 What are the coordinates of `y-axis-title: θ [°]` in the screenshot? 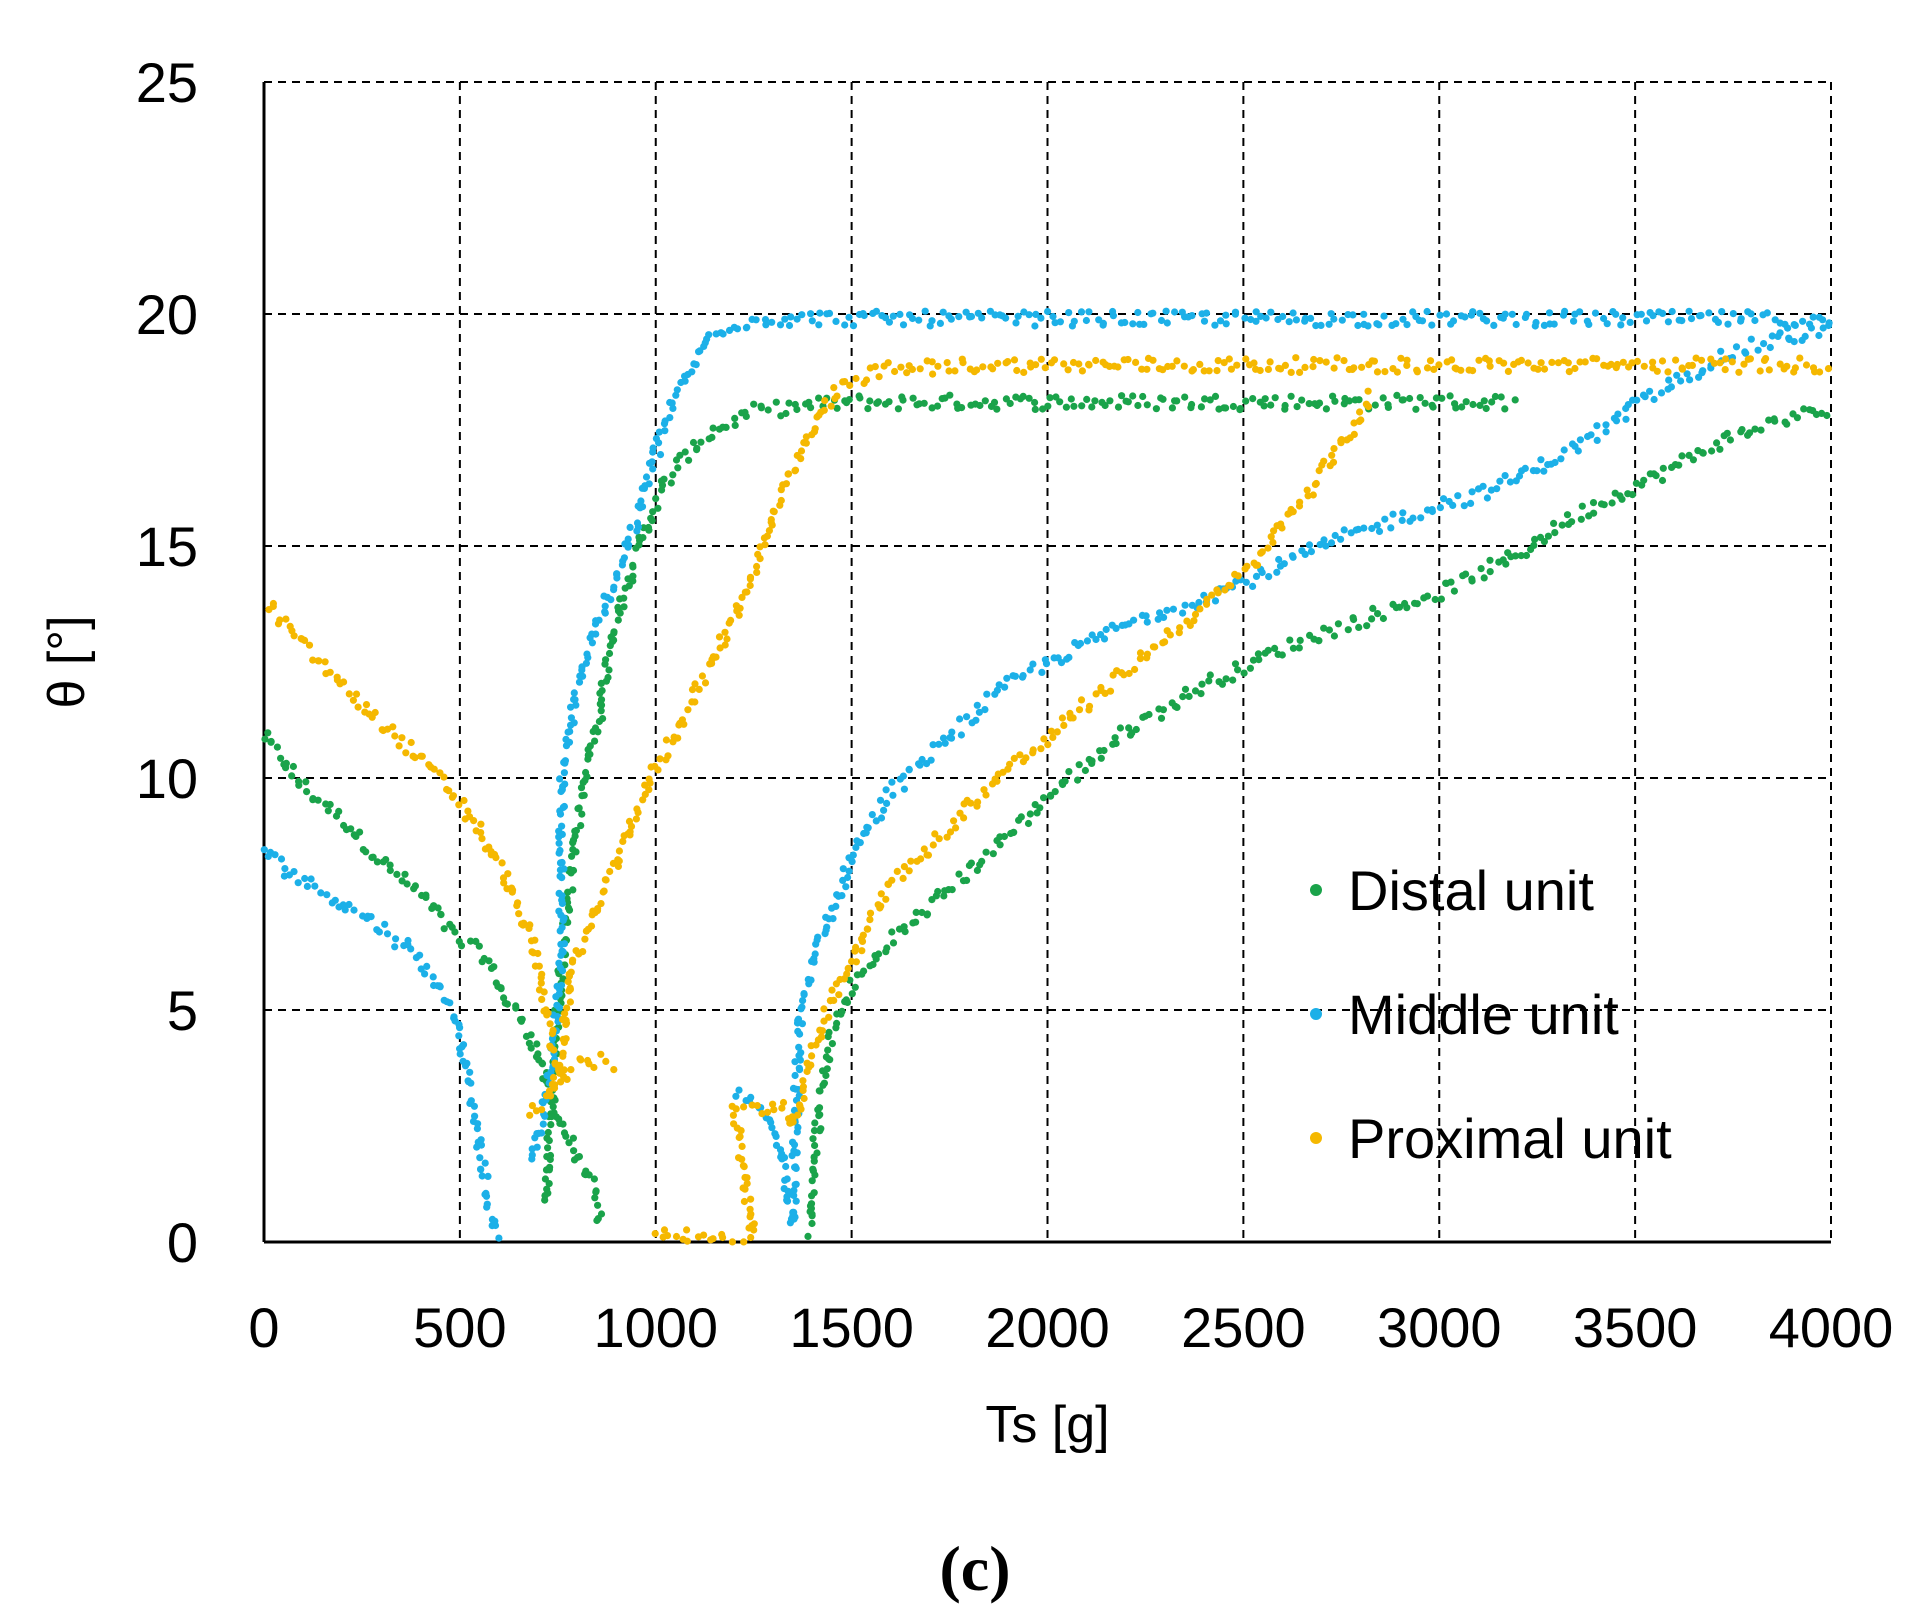 It's located at (67, 661).